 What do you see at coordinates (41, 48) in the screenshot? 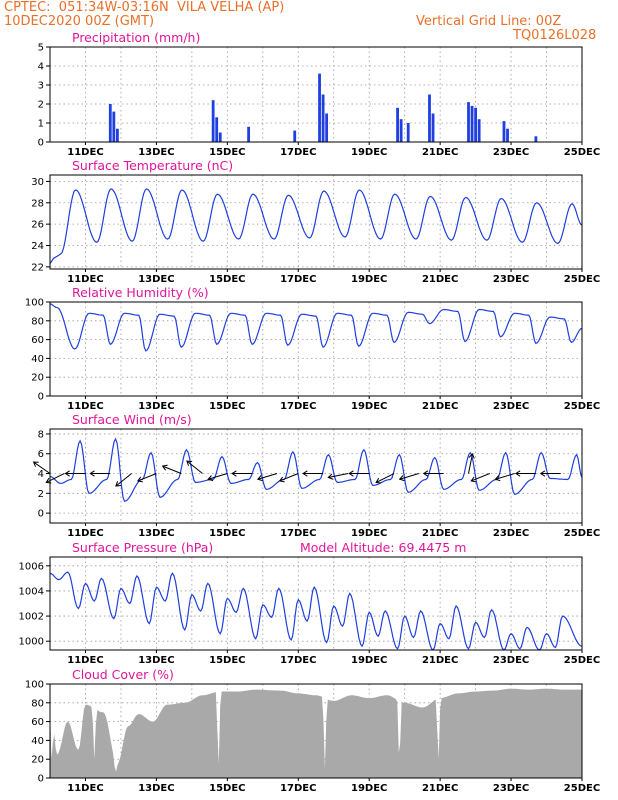
I see `y-tick-label: 5` at bounding box center [41, 48].